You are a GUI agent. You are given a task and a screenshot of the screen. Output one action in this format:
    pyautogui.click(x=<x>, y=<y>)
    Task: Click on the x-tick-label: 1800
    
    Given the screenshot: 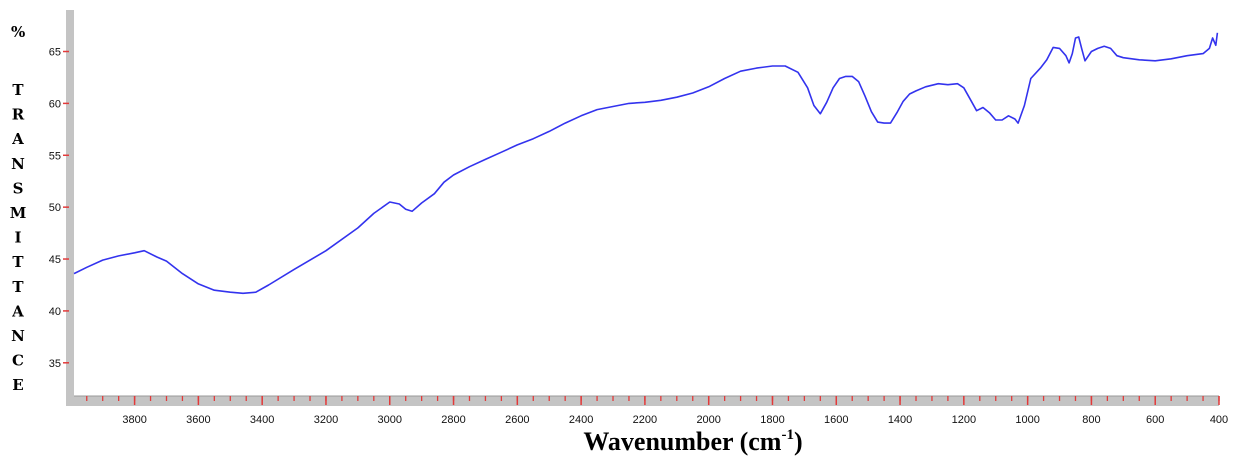 What is the action you would take?
    pyautogui.click(x=772, y=420)
    